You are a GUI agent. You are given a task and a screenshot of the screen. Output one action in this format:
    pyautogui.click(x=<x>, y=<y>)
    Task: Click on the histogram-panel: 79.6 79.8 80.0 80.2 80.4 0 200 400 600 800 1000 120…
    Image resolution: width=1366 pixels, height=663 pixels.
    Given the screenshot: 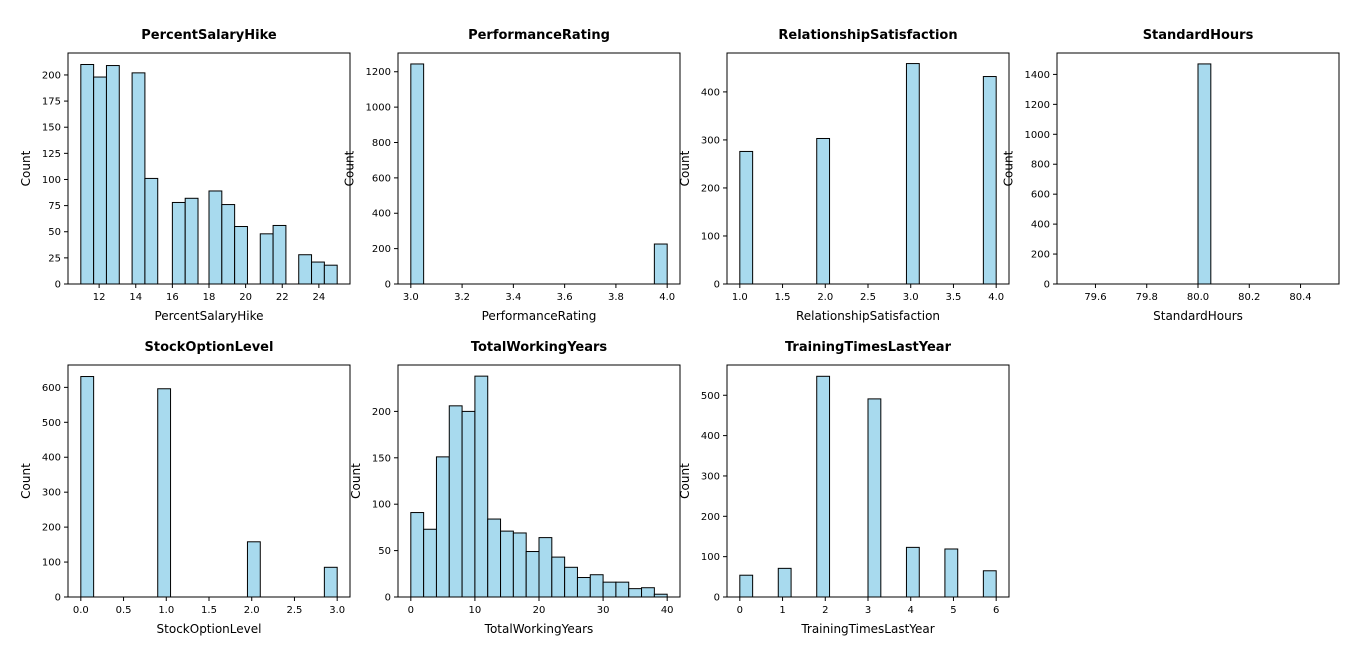 What is the action you would take?
    pyautogui.click(x=1170, y=175)
    